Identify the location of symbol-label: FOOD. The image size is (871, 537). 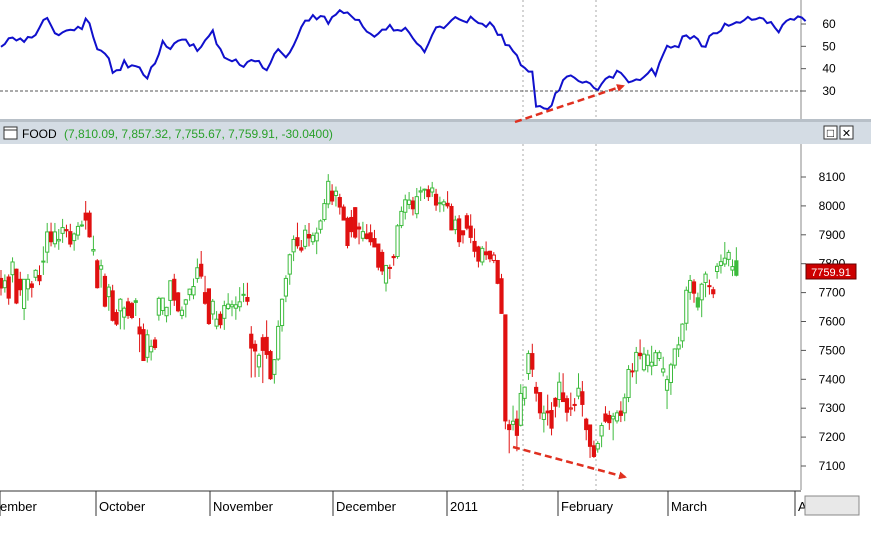
(39, 134).